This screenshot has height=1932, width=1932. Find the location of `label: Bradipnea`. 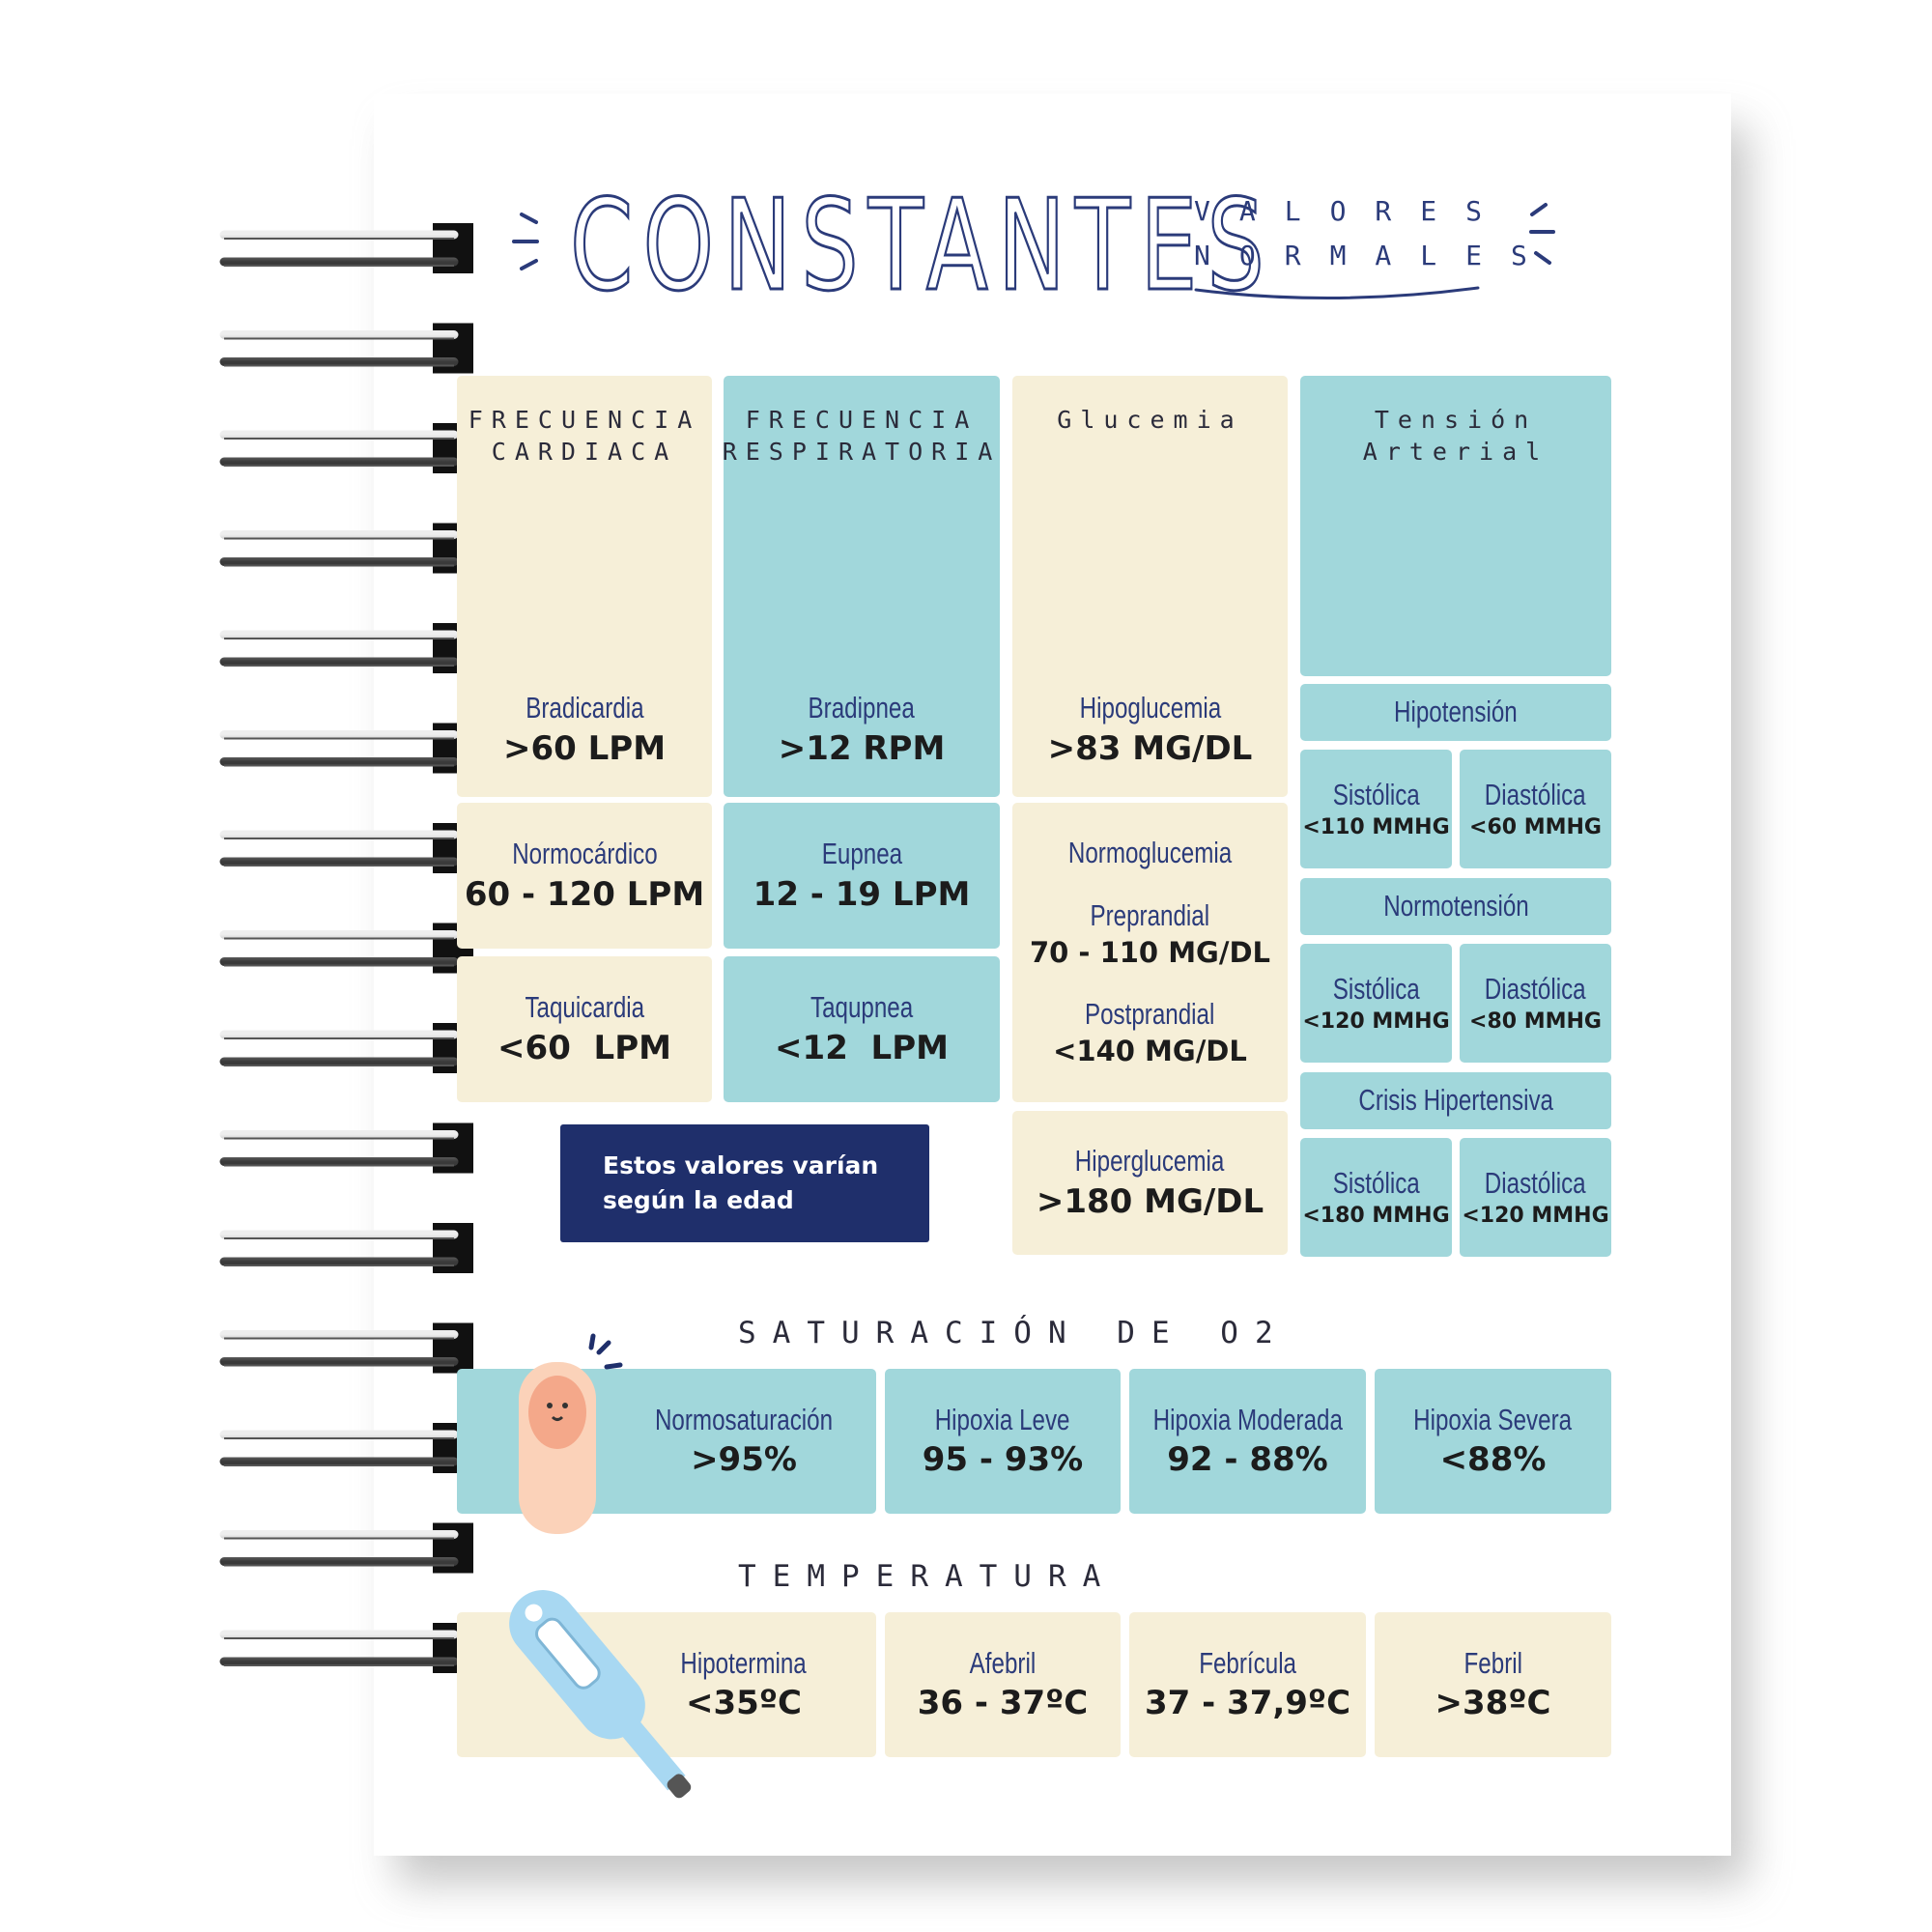

label: Bradipnea is located at coordinates (862, 708).